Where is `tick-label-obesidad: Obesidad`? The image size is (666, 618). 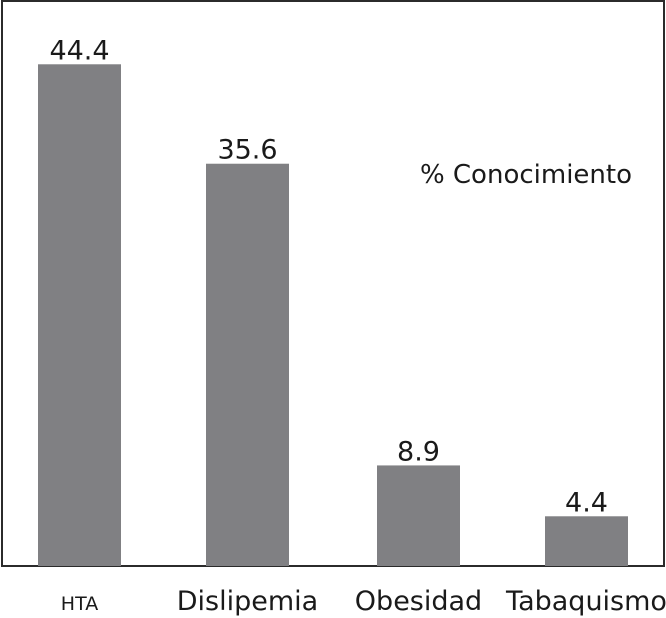
tick-label-obesidad: Obesidad is located at coordinates (418, 601).